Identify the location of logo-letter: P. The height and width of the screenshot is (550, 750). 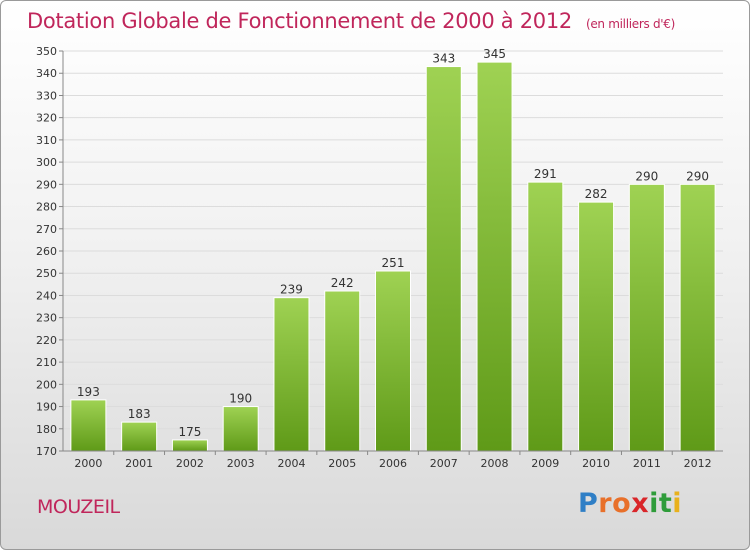
(588, 503).